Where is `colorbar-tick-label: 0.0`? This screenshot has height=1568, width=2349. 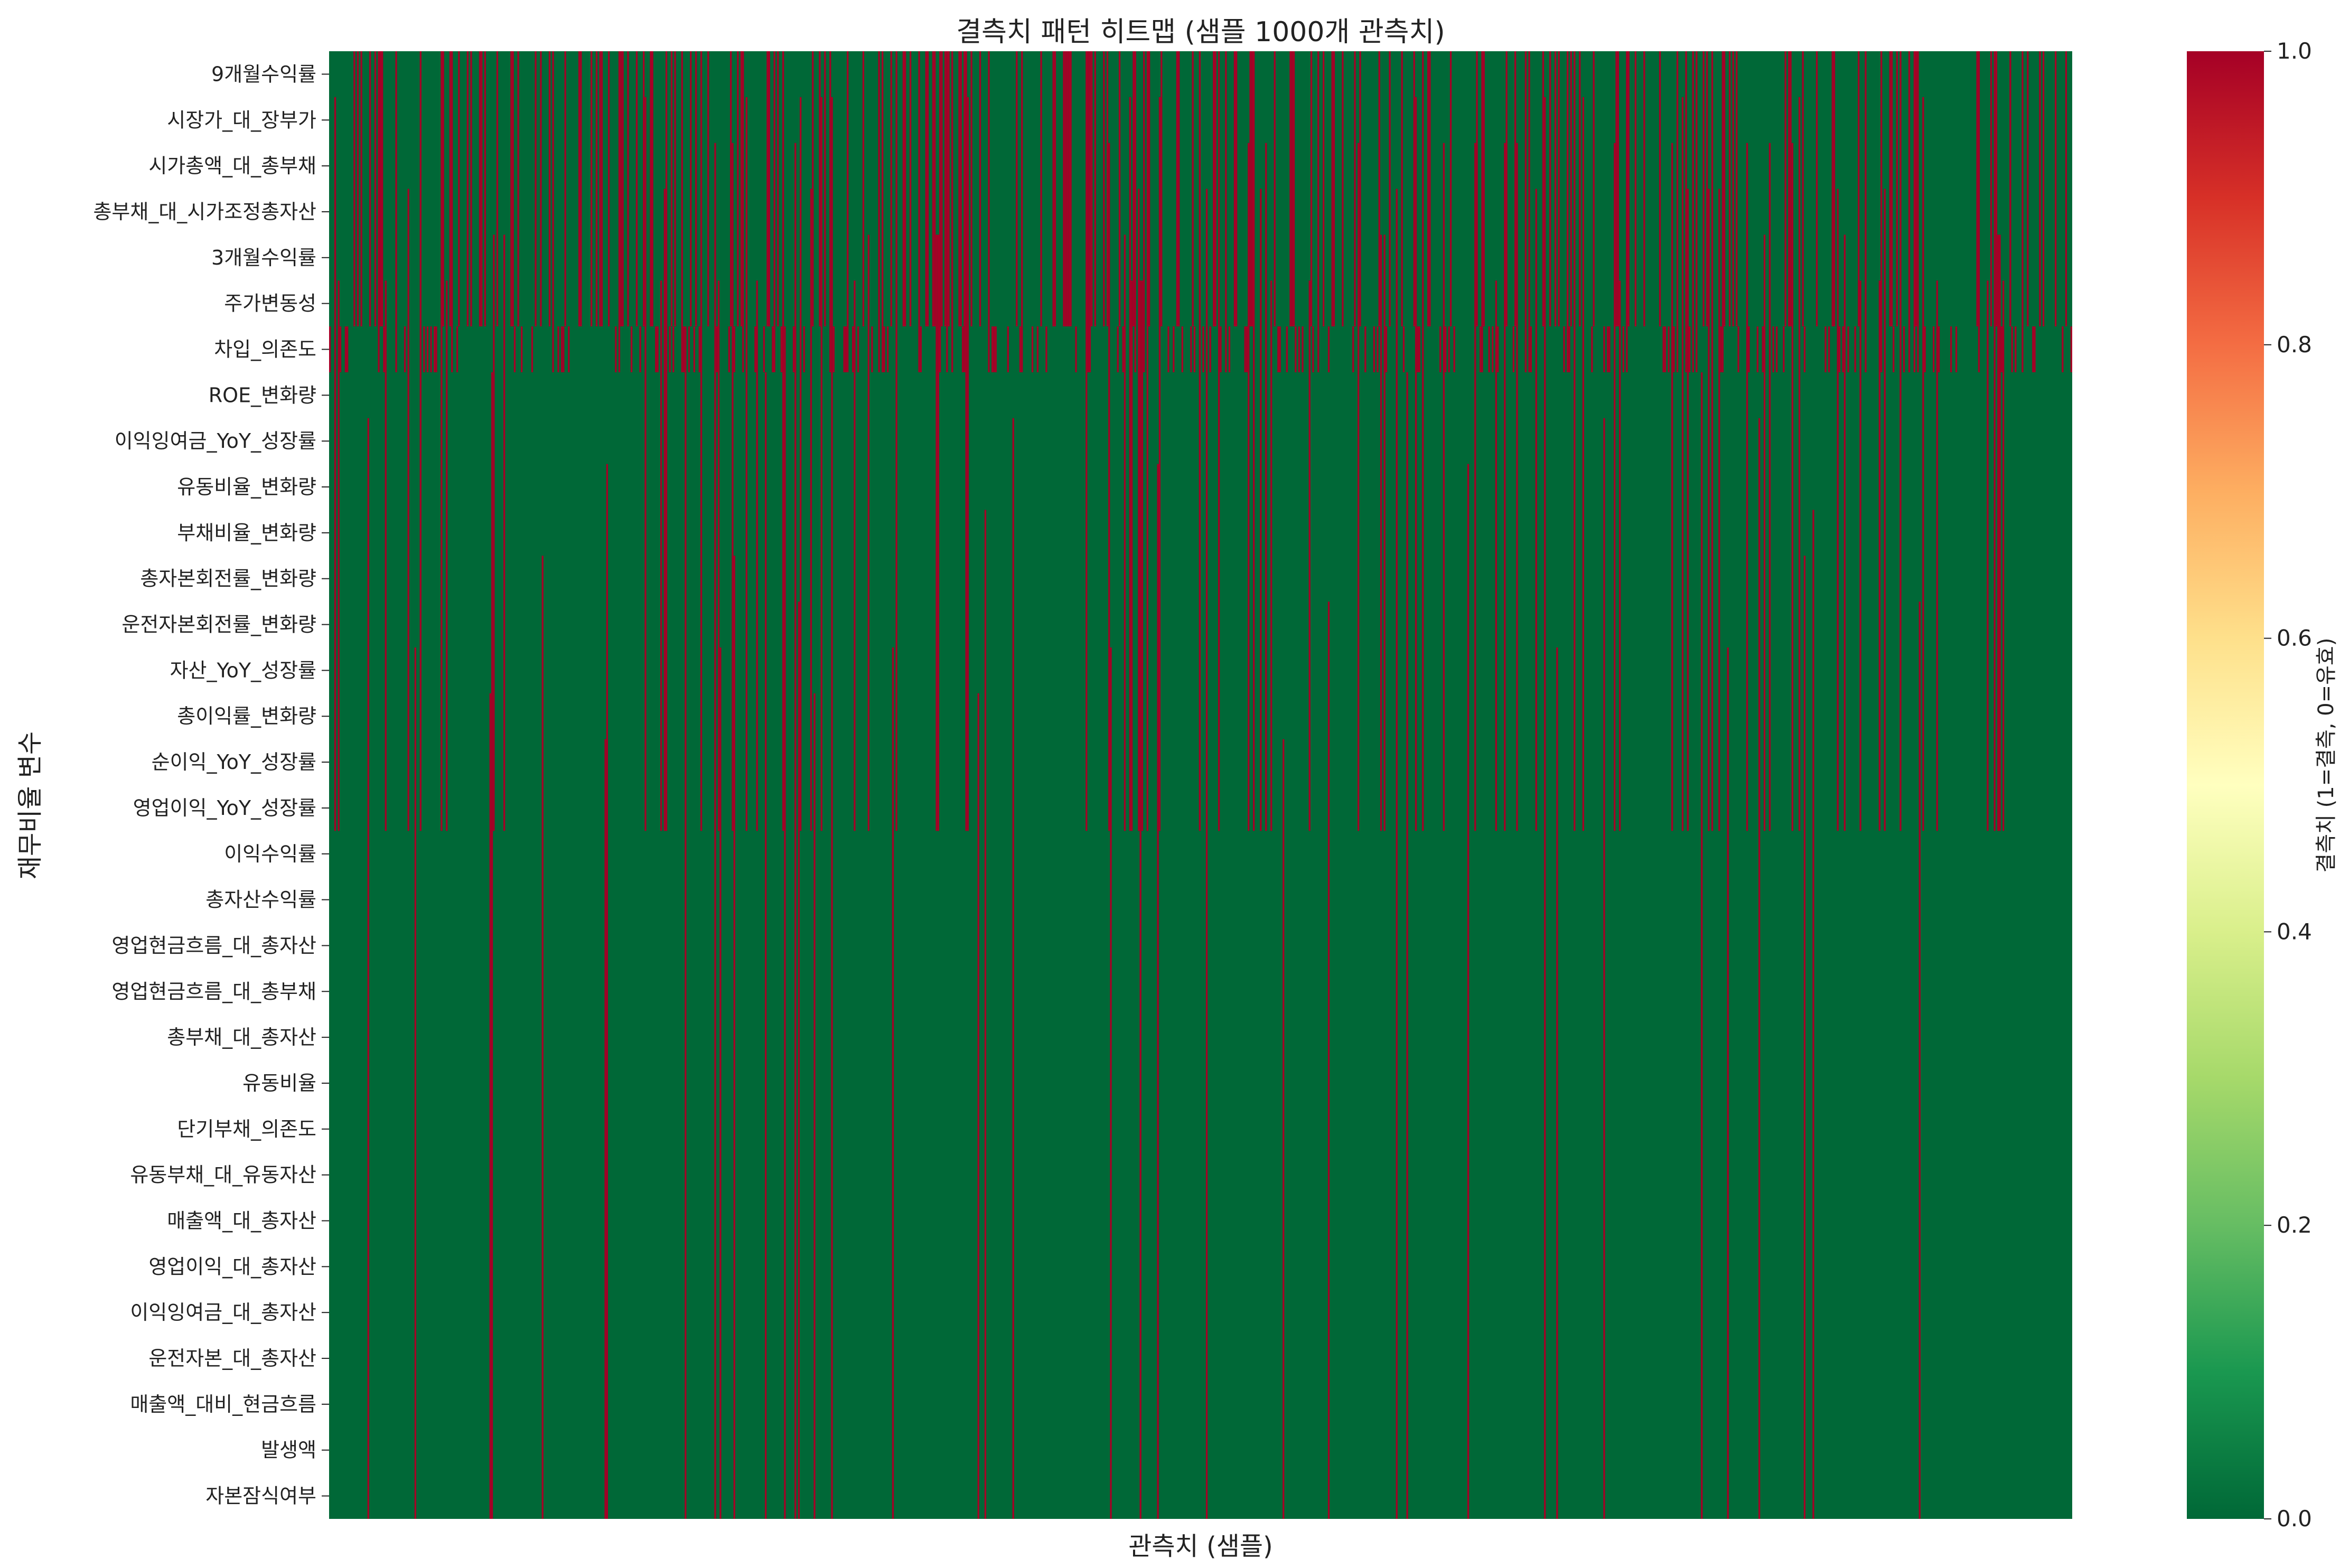 colorbar-tick-label: 0.0 is located at coordinates (2294, 1519).